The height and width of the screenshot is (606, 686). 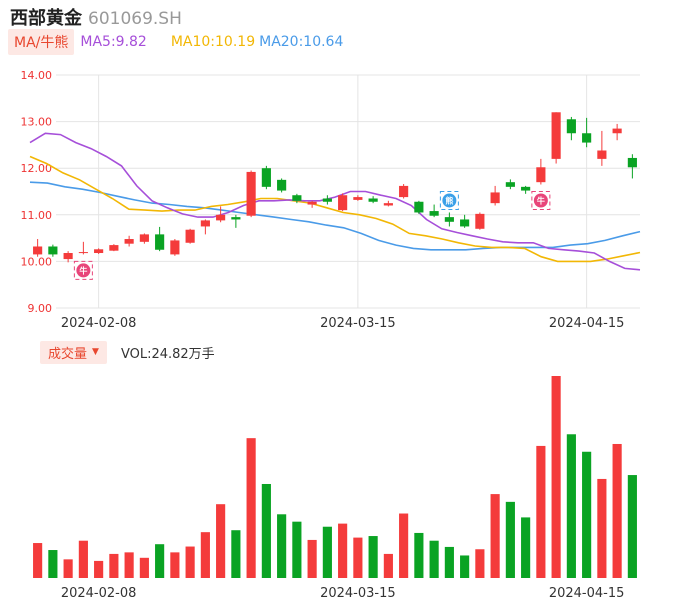 What do you see at coordinates (176, 42) in the screenshot?
I see `ma-legend: MA/牛熊 MA5:9.82 MA10:10.19 MA20:10.64` at bounding box center [176, 42].